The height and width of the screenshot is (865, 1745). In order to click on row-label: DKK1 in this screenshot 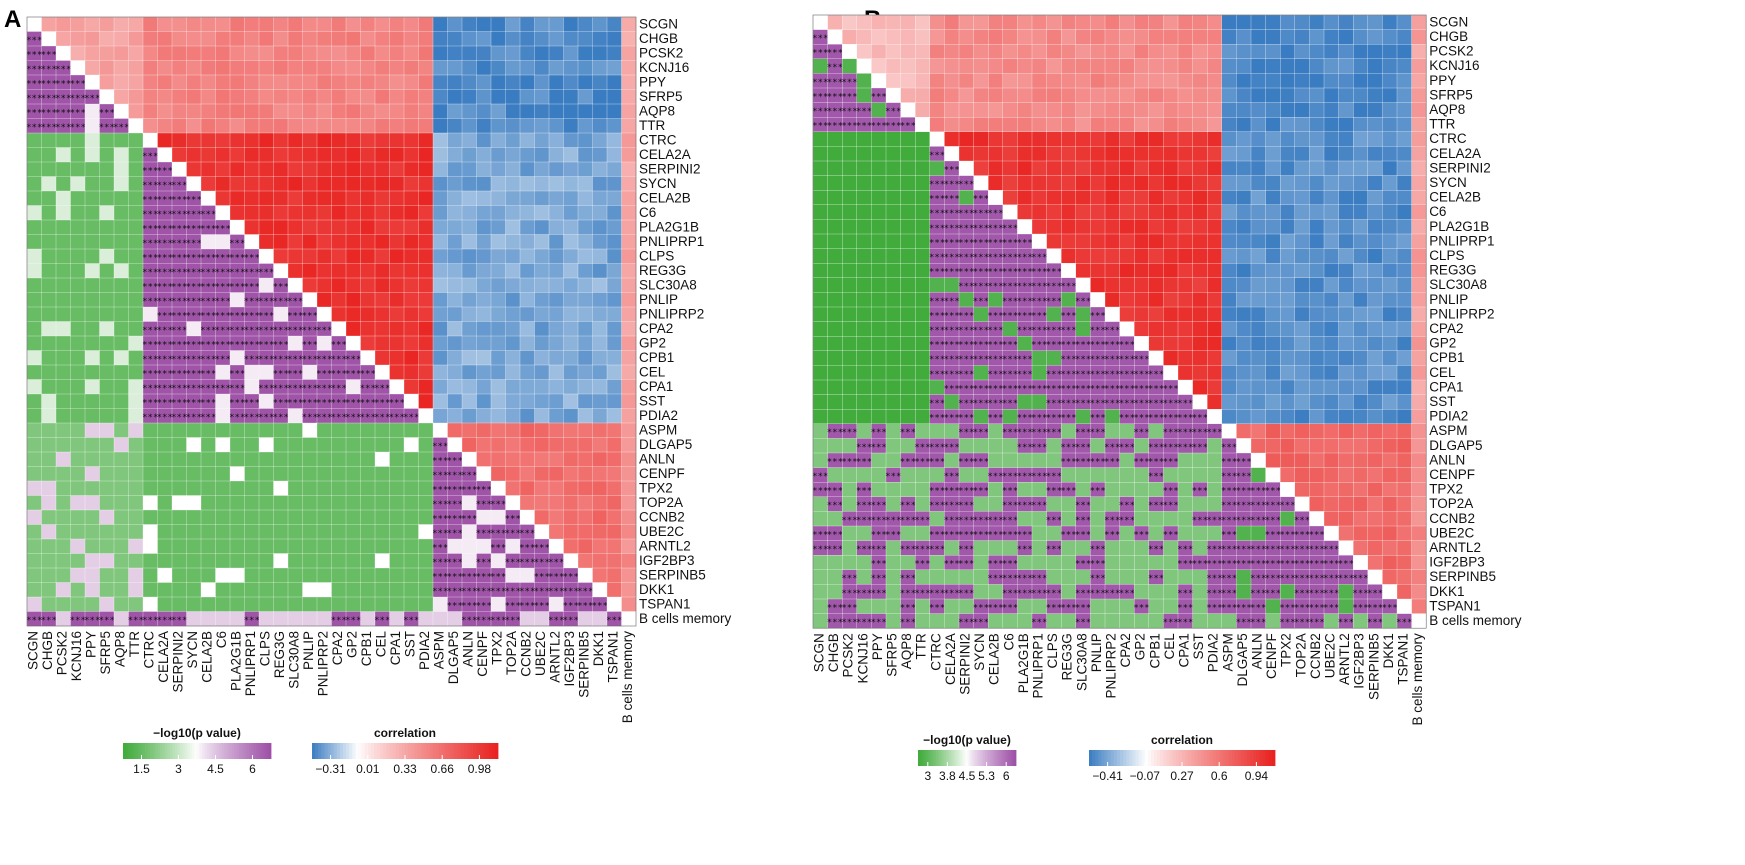, I will do `click(656, 589)`.